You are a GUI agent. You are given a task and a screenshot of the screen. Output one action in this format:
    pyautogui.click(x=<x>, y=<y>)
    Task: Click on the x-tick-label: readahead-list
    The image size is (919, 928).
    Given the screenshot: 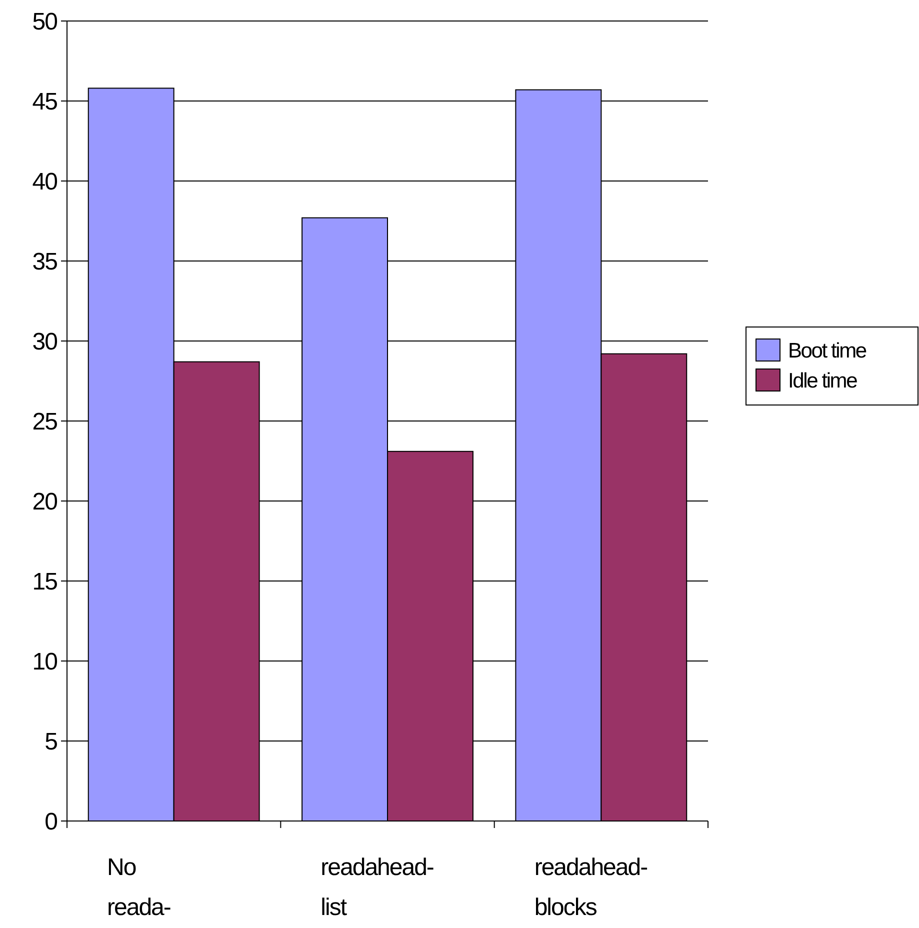 What is the action you would take?
    pyautogui.click(x=377, y=887)
    